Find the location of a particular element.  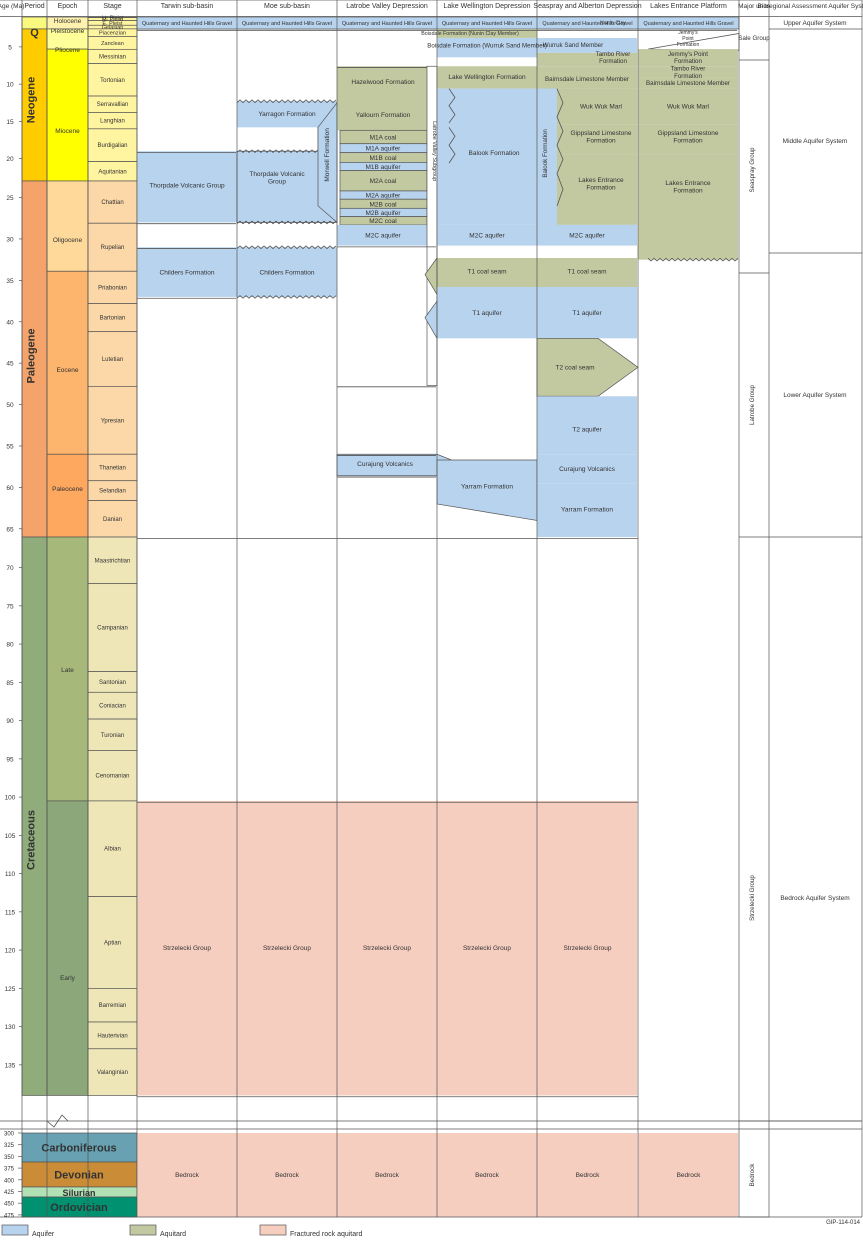

label: T1 coal seam is located at coordinates (586, 272).